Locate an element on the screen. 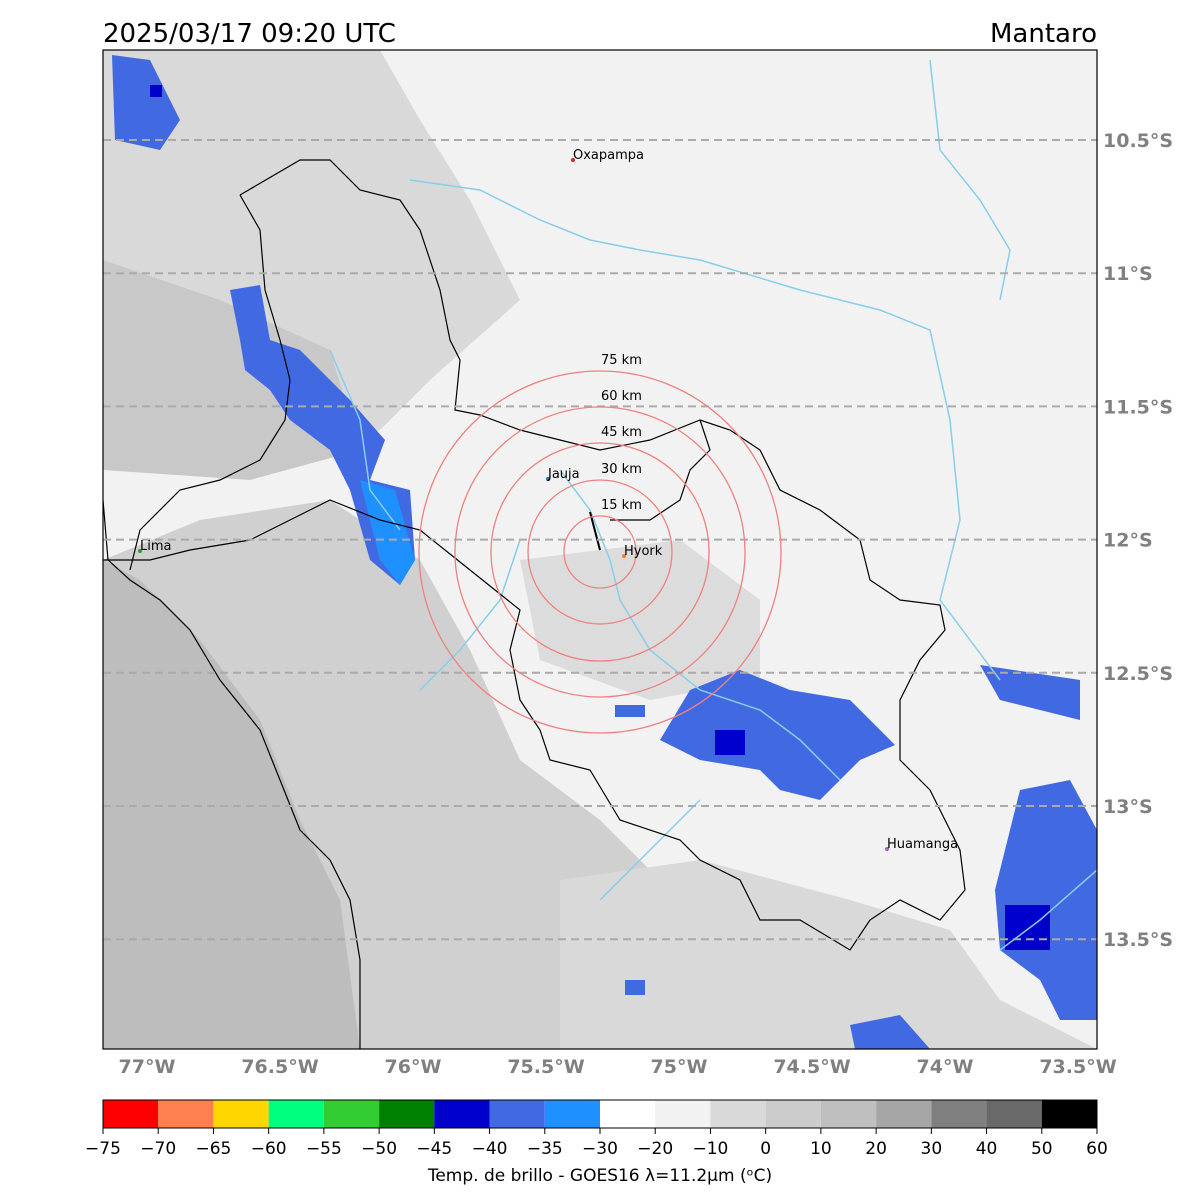  colorbar-tick-label: −20 is located at coordinates (655, 1149).